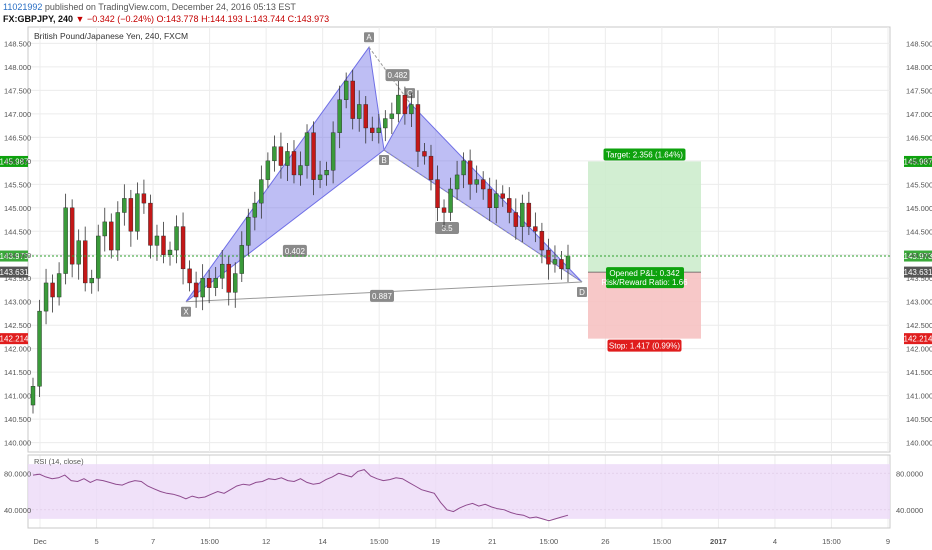 This screenshot has width=932, height=550. What do you see at coordinates (463, 491) in the screenshot?
I see `rsi-pane: 80.0000 80.0000 40.0000 40.0000` at bounding box center [463, 491].